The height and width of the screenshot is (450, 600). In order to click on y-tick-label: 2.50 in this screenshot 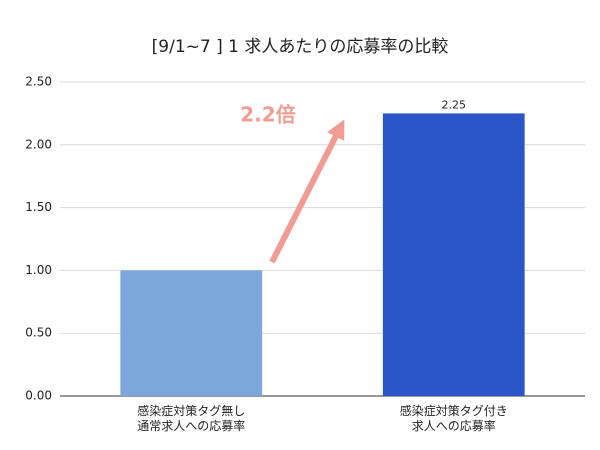, I will do `click(38, 82)`.